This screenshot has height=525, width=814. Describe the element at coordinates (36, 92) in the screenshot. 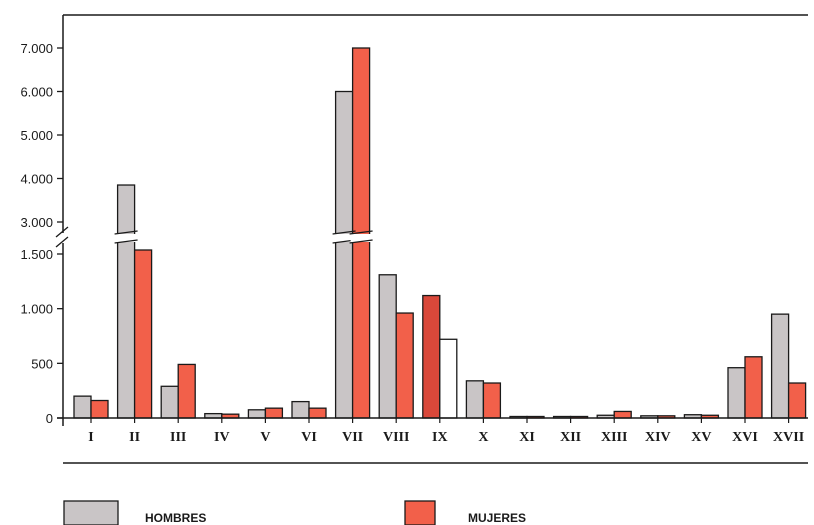

I see `y-tick-label: 6.000` at that location.